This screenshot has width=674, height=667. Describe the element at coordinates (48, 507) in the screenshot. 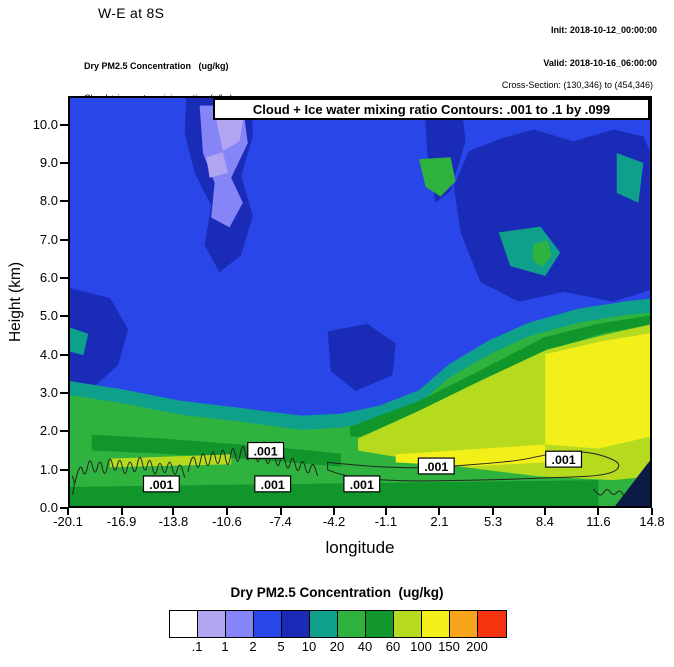

I see `y-tick-label: 0.0` at that location.